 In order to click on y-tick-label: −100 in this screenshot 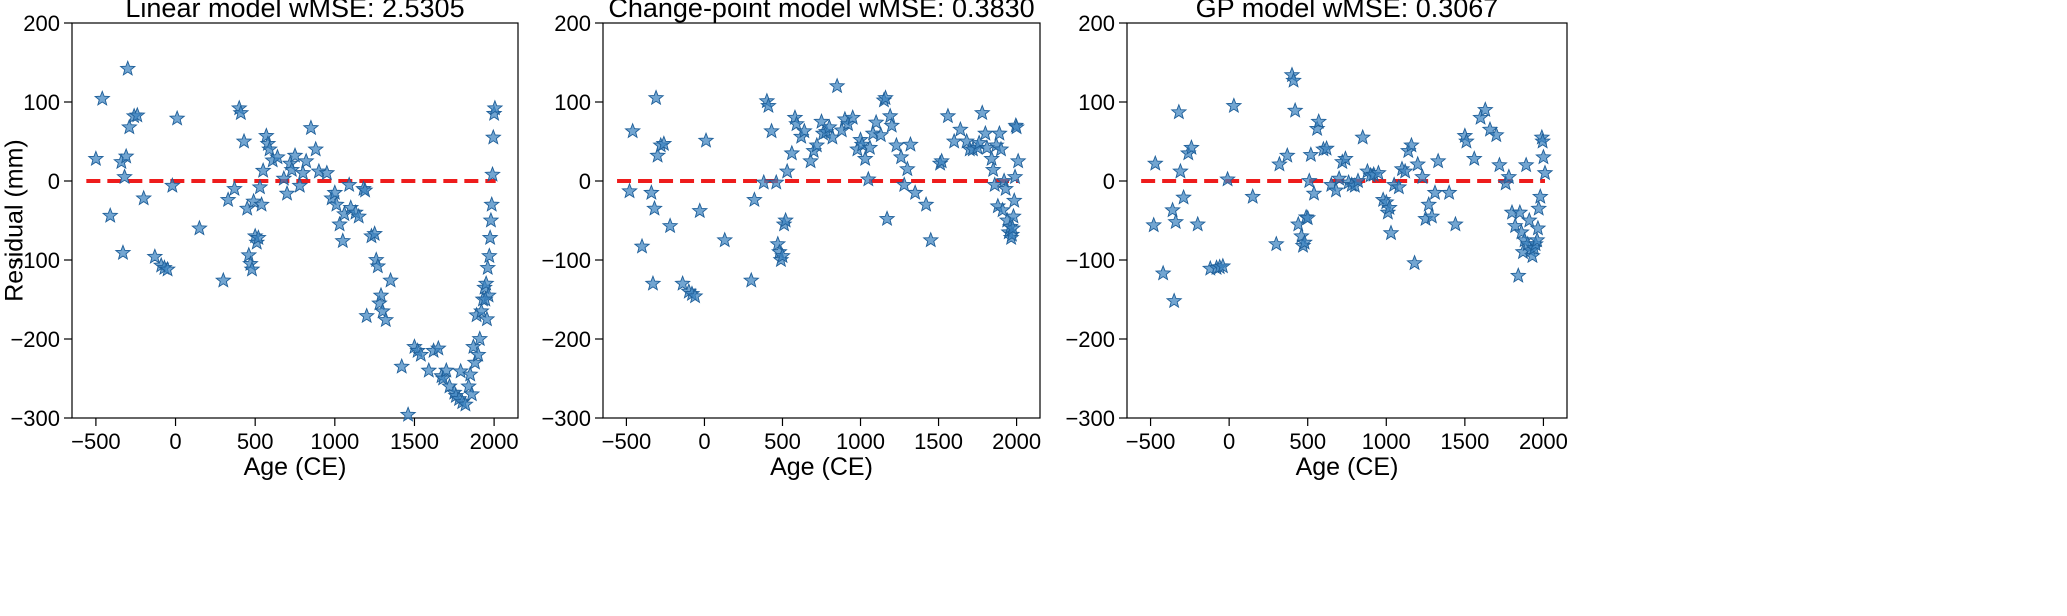, I will do `click(35, 260)`.